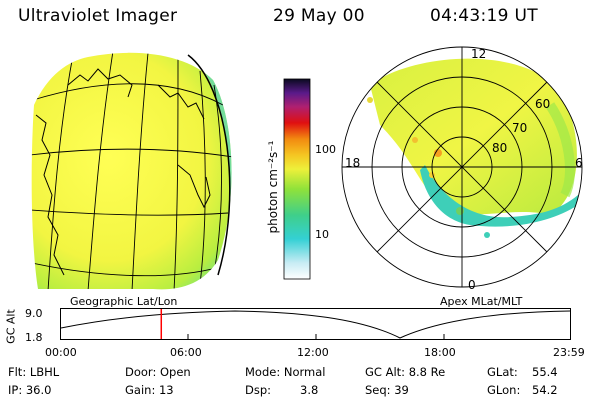 Image resolution: width=600 pixels, height=400 pixels. I want to click on gc-alt-info: GC Alt: 8.8 Re, so click(405, 372).